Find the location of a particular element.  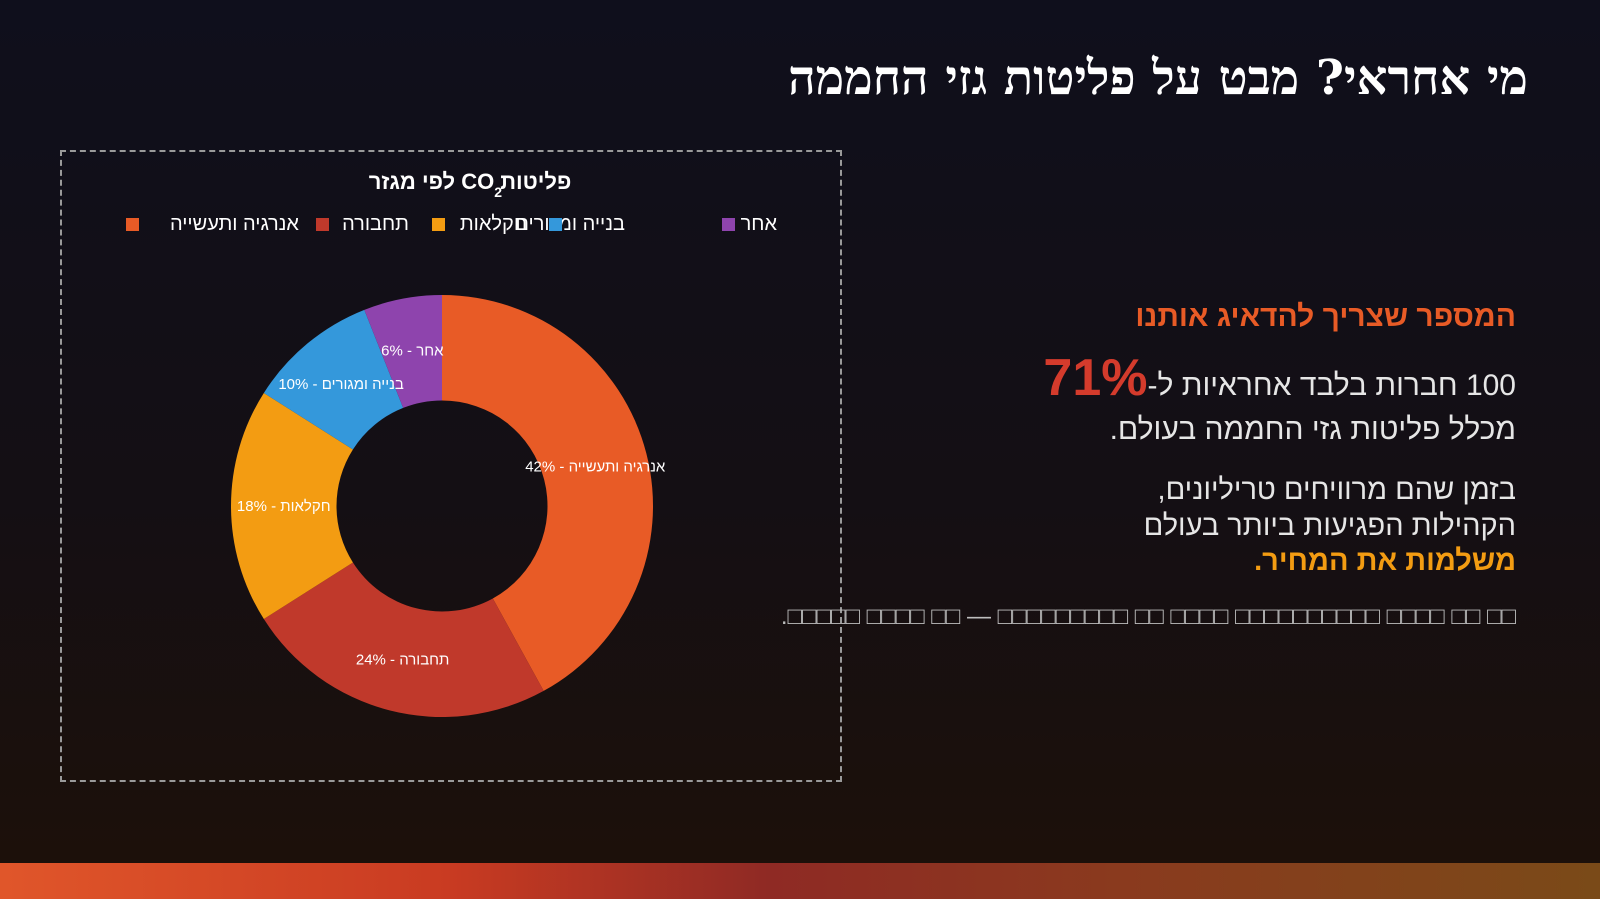

slice-transport is located at coordinates (403, 640).